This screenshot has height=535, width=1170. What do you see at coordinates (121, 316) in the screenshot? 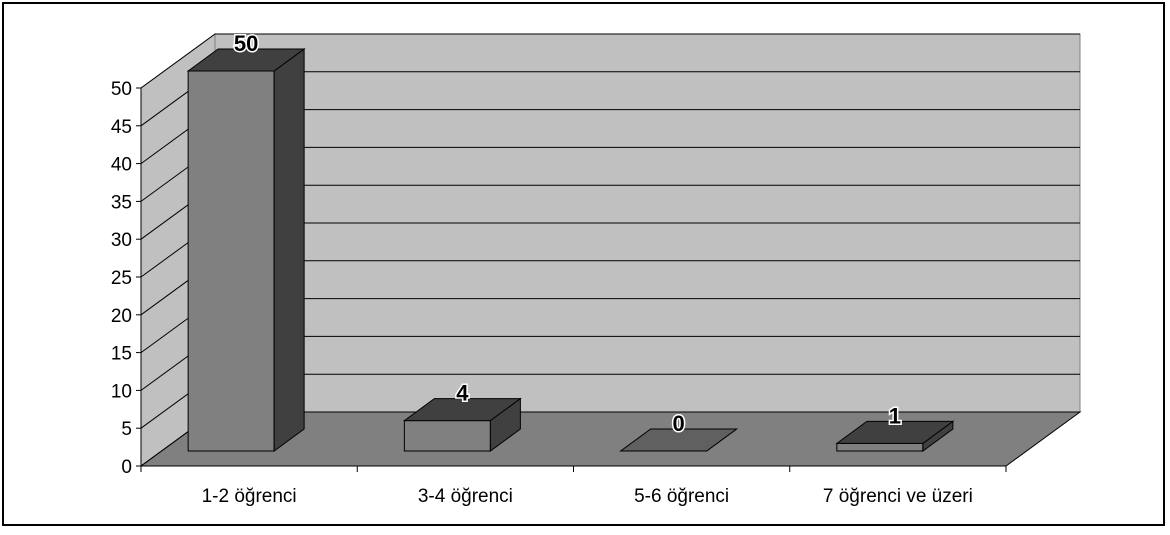
I see `y-tick-label: 20` at bounding box center [121, 316].